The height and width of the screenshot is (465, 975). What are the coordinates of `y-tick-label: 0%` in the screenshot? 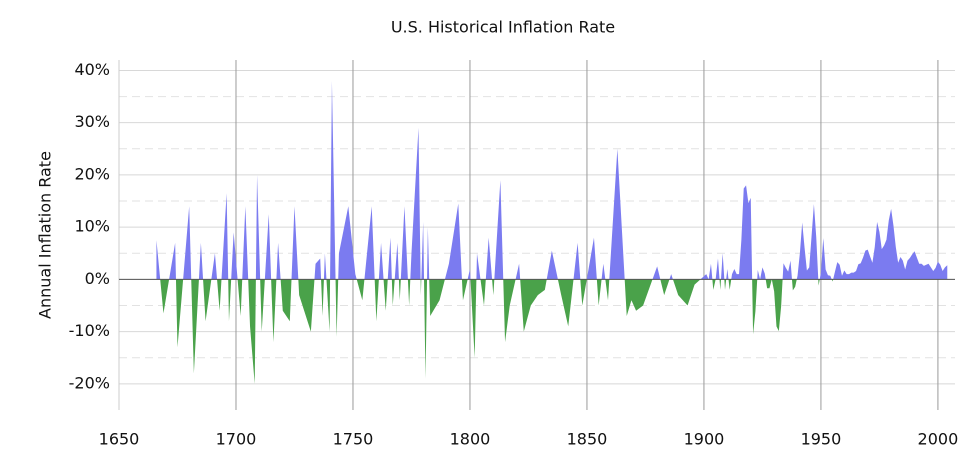 It's located at (97, 278).